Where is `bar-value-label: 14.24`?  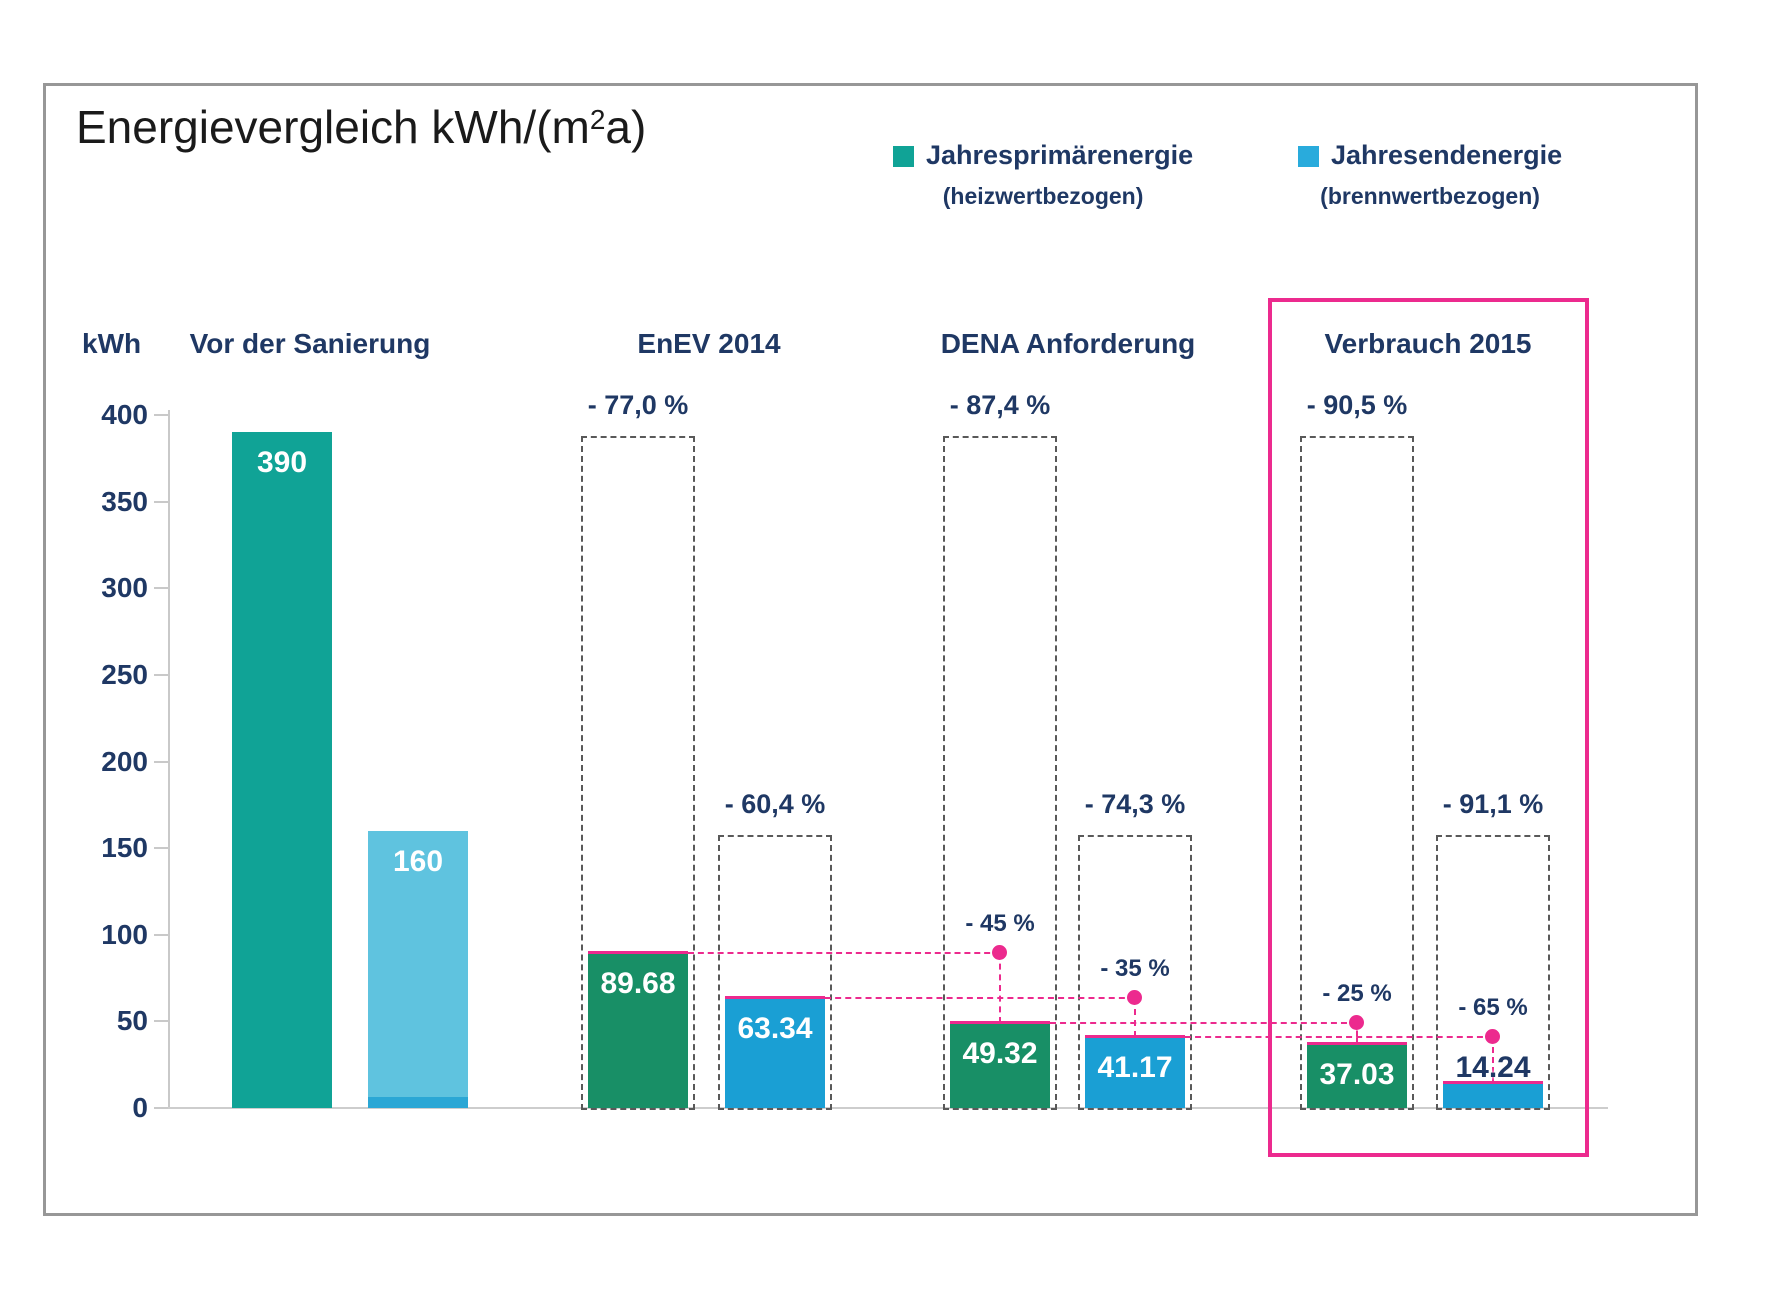 bar-value-label: 14.24 is located at coordinates (1493, 1067).